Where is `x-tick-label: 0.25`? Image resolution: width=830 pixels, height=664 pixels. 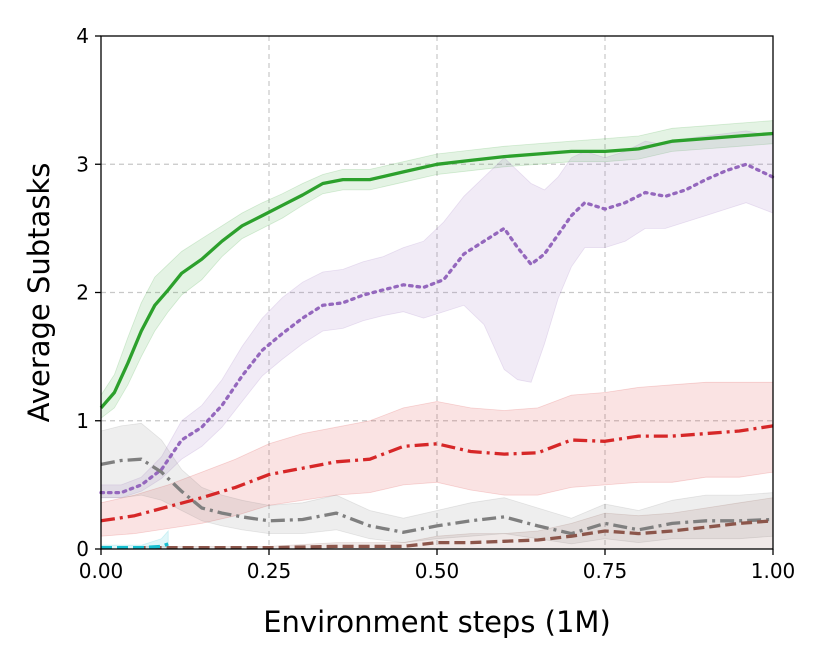 x-tick-label: 0.25 is located at coordinates (269, 571).